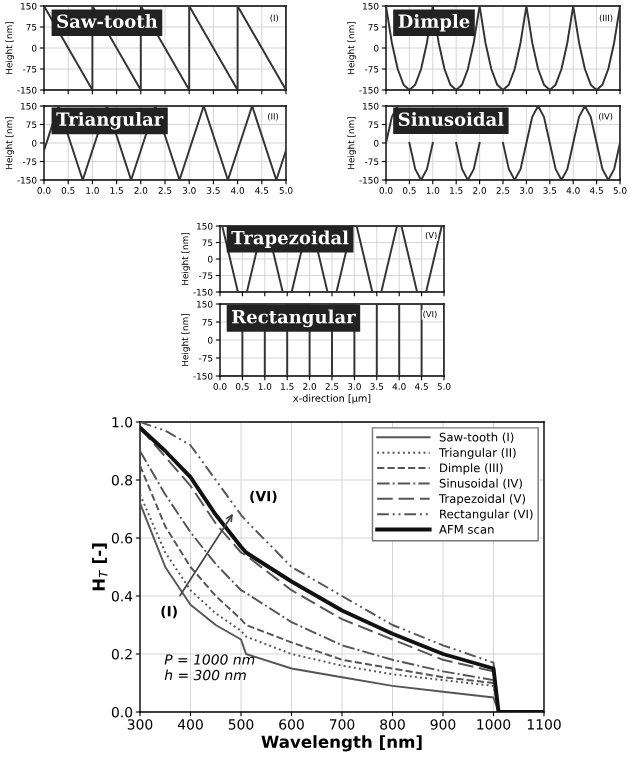  Describe the element at coordinates (100, 567) in the screenshot. I see `y-axis-title: H$_{T}$ [-]` at that location.